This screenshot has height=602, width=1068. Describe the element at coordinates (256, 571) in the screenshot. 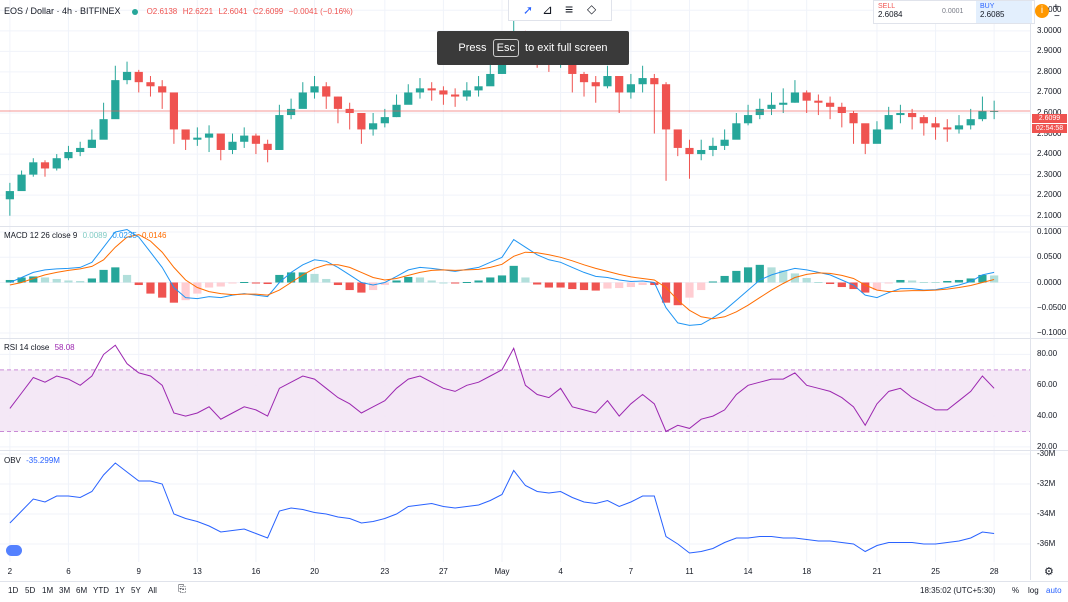

I see `x-tick-label: 16` at that location.